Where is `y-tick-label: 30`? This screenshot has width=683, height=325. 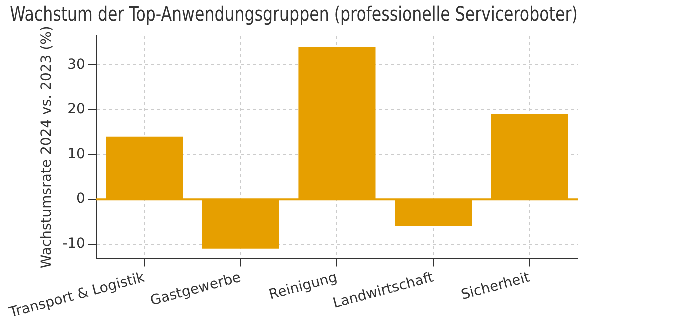 y-tick-label: 30 is located at coordinates (77, 64).